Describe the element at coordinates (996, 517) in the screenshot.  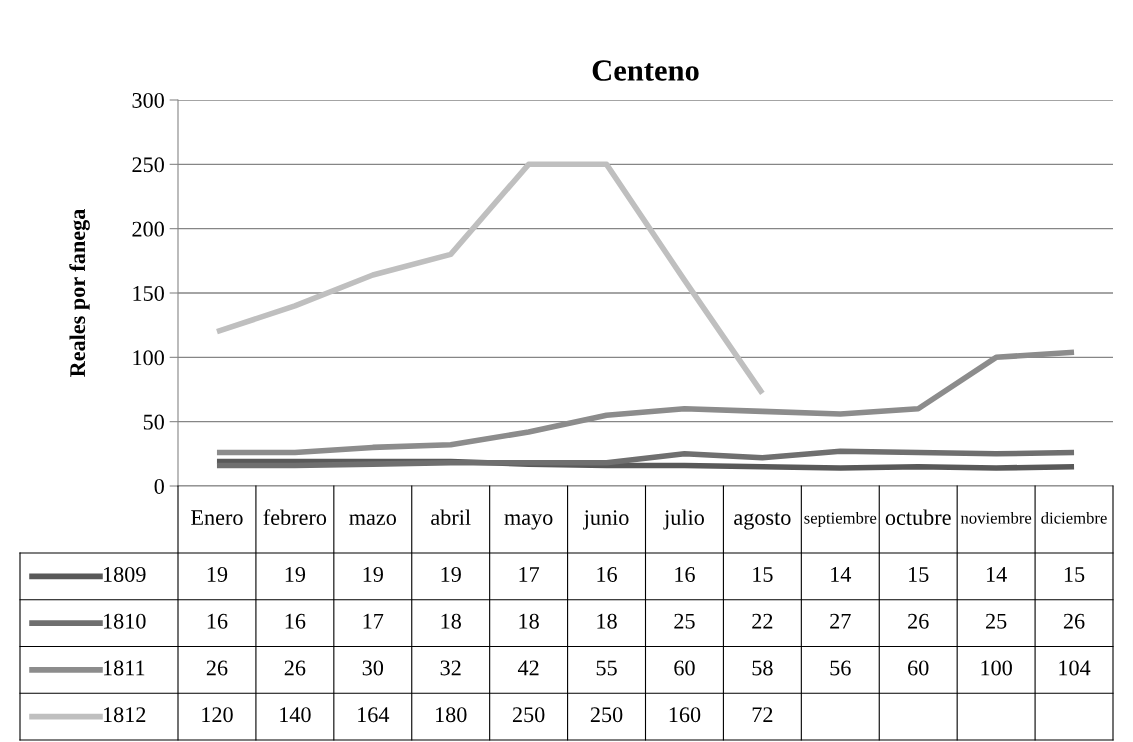
I see `x-tick-label: noviembre` at that location.